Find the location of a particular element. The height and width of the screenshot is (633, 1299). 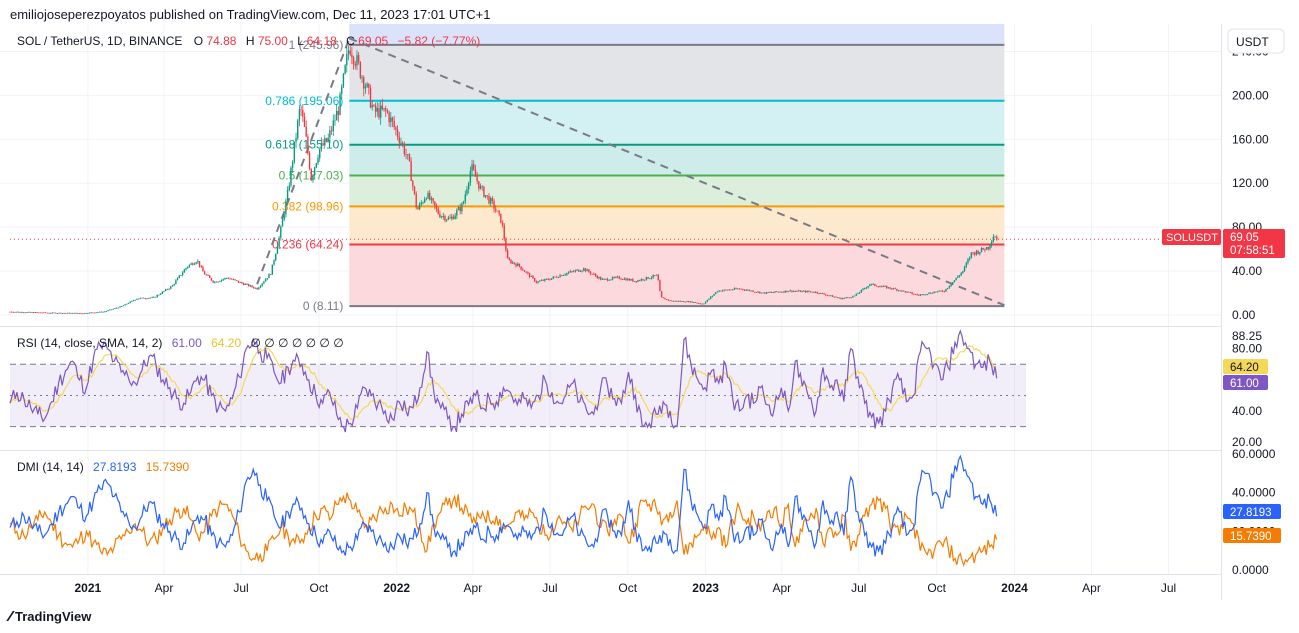

tradingview-watermark: ⁄⁄ TradingView is located at coordinates (50, 616).